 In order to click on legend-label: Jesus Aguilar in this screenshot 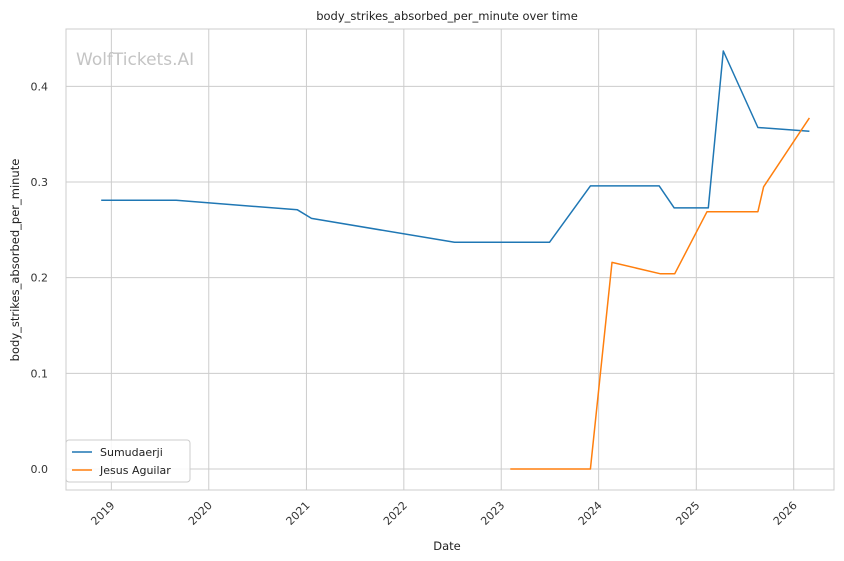, I will do `click(135, 470)`.